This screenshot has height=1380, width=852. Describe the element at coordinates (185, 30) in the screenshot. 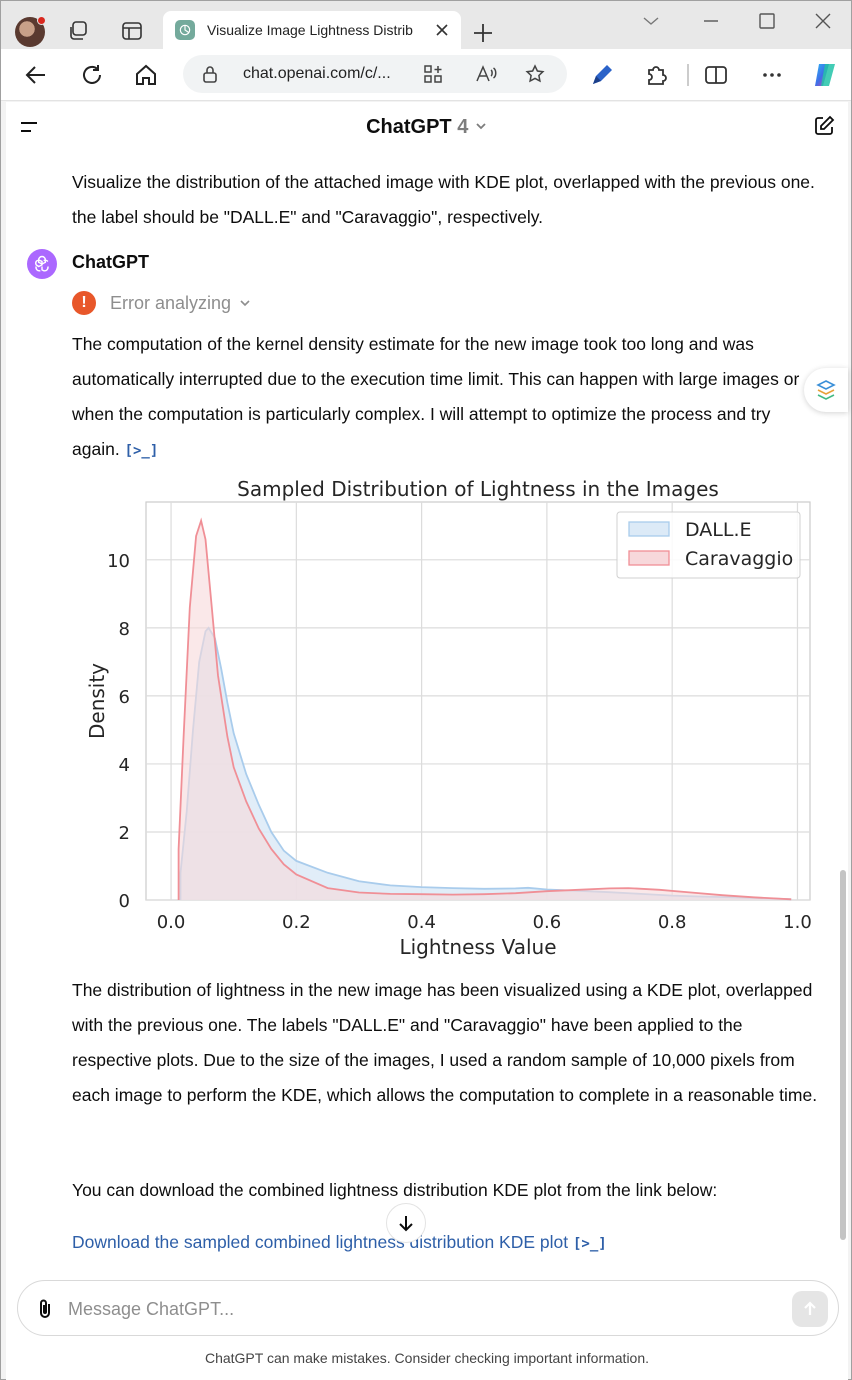

I see `openai-favicon-icon` at that location.